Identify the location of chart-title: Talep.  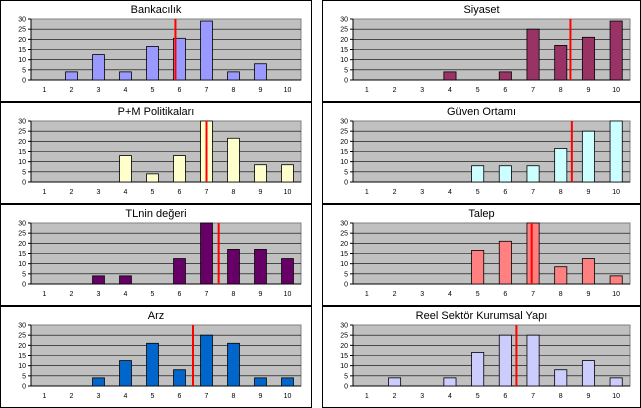
(481, 214).